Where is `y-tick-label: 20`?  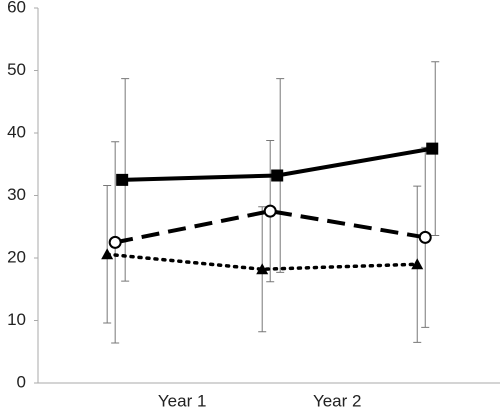 y-tick-label: 20 is located at coordinates (16, 256).